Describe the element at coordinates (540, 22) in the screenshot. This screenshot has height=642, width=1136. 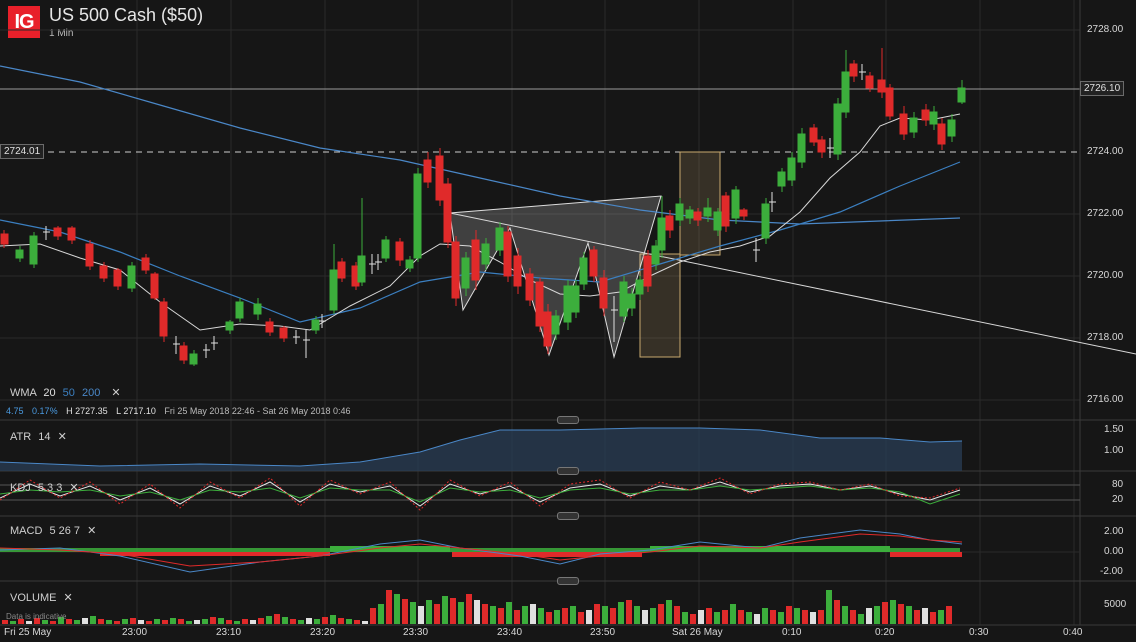
I see `chart-header: IG US 500 Cash ($50) 1 Min` at that location.